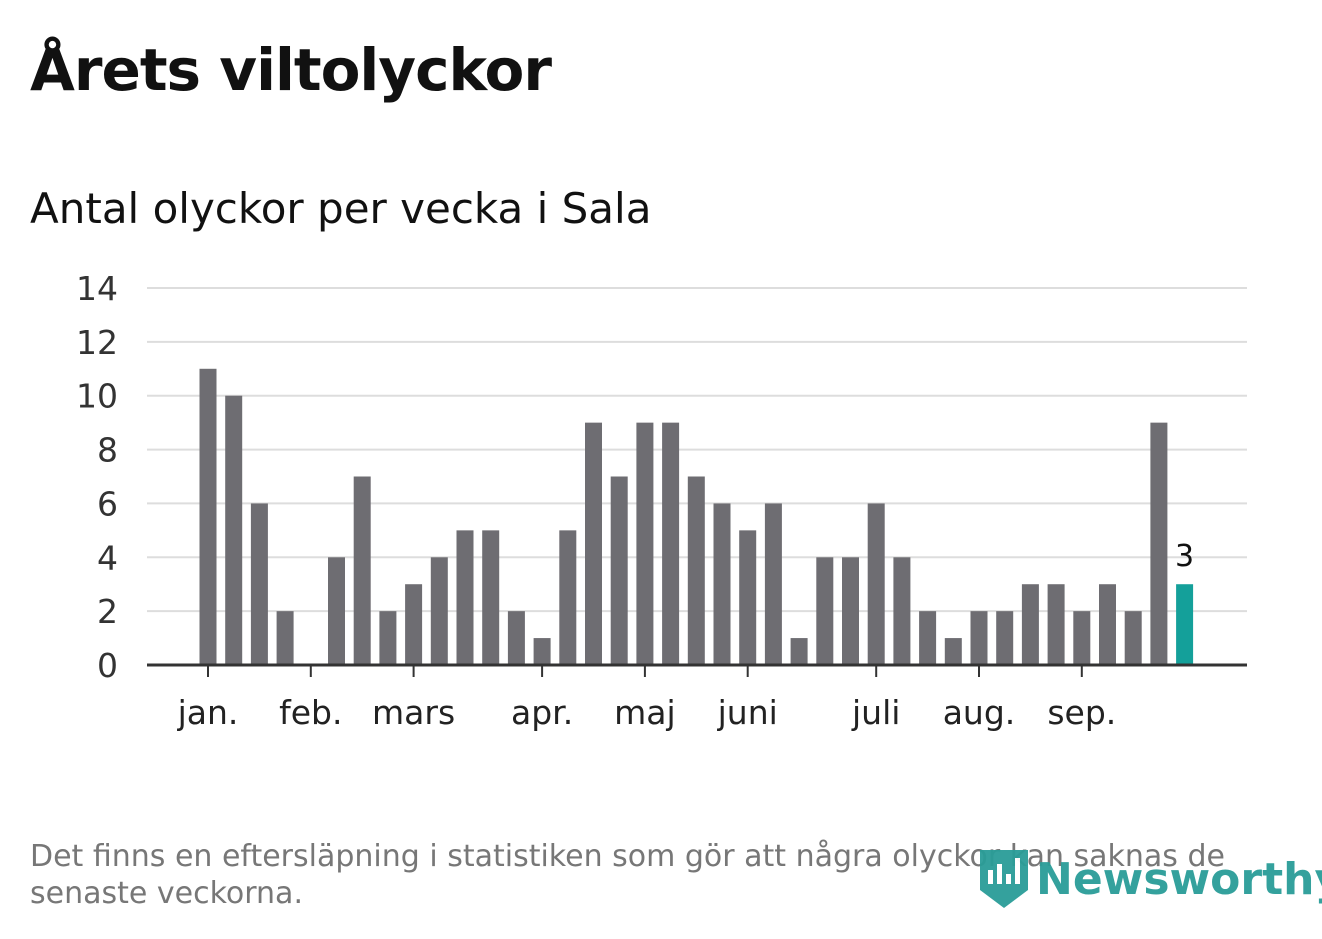  What do you see at coordinates (979, 712) in the screenshot?
I see `x-tick-label: aug.` at bounding box center [979, 712].